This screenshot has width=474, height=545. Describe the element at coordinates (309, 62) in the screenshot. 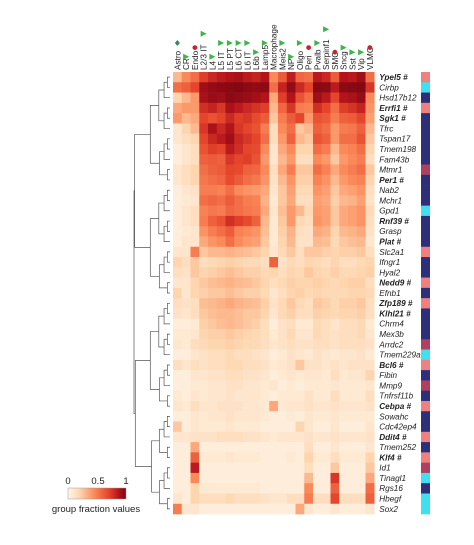

I see `column-label: Peri` at that location.